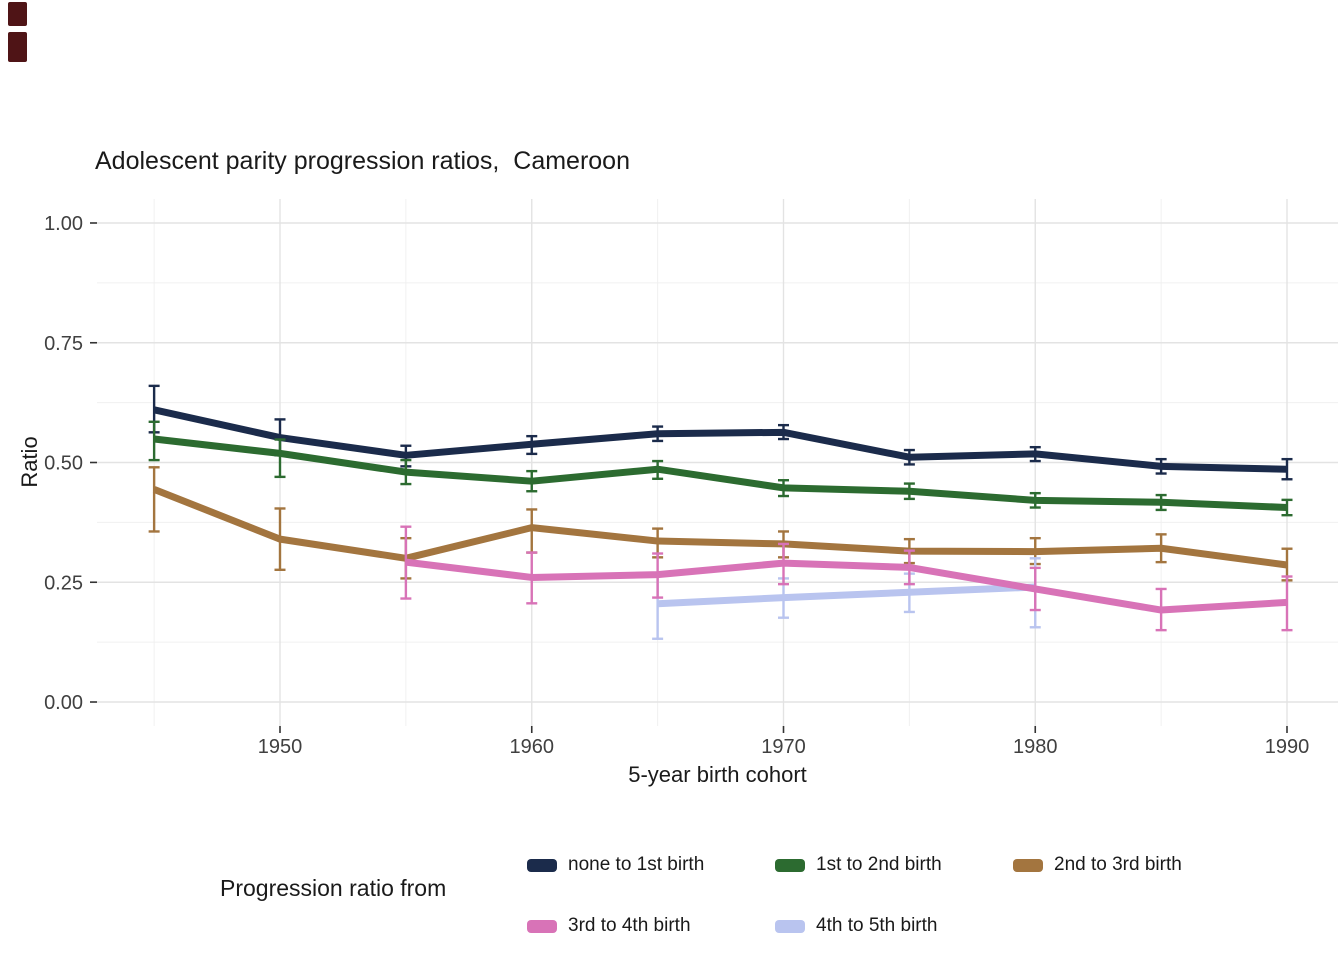 This screenshot has height=960, width=1344. What do you see at coordinates (846, 595) in the screenshot?
I see `line-4th-to-5th-birth` at bounding box center [846, 595].